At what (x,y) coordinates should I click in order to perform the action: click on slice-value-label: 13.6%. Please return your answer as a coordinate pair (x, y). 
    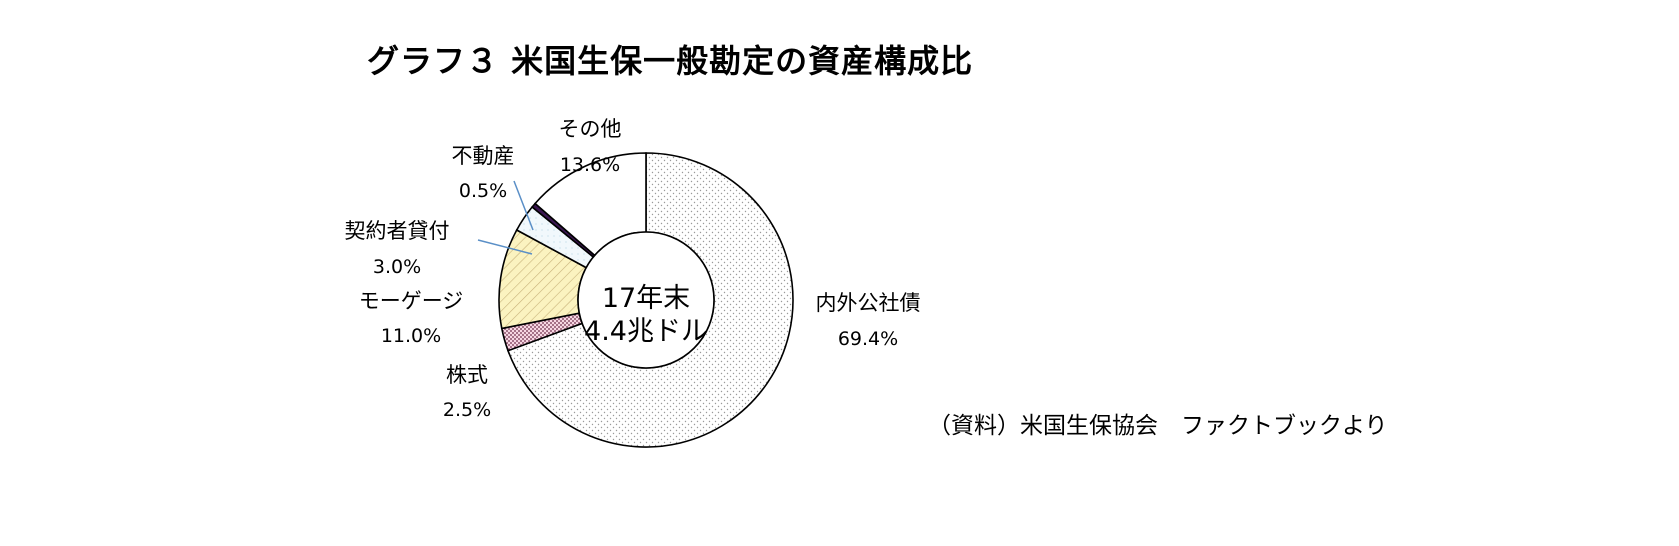
    Looking at the image, I should click on (590, 165).